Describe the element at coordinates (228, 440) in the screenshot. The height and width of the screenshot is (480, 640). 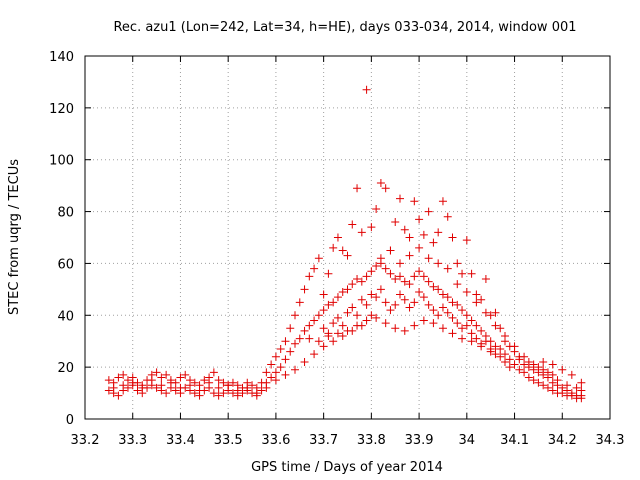
I see `x-tick-label: 33.5` at that location.